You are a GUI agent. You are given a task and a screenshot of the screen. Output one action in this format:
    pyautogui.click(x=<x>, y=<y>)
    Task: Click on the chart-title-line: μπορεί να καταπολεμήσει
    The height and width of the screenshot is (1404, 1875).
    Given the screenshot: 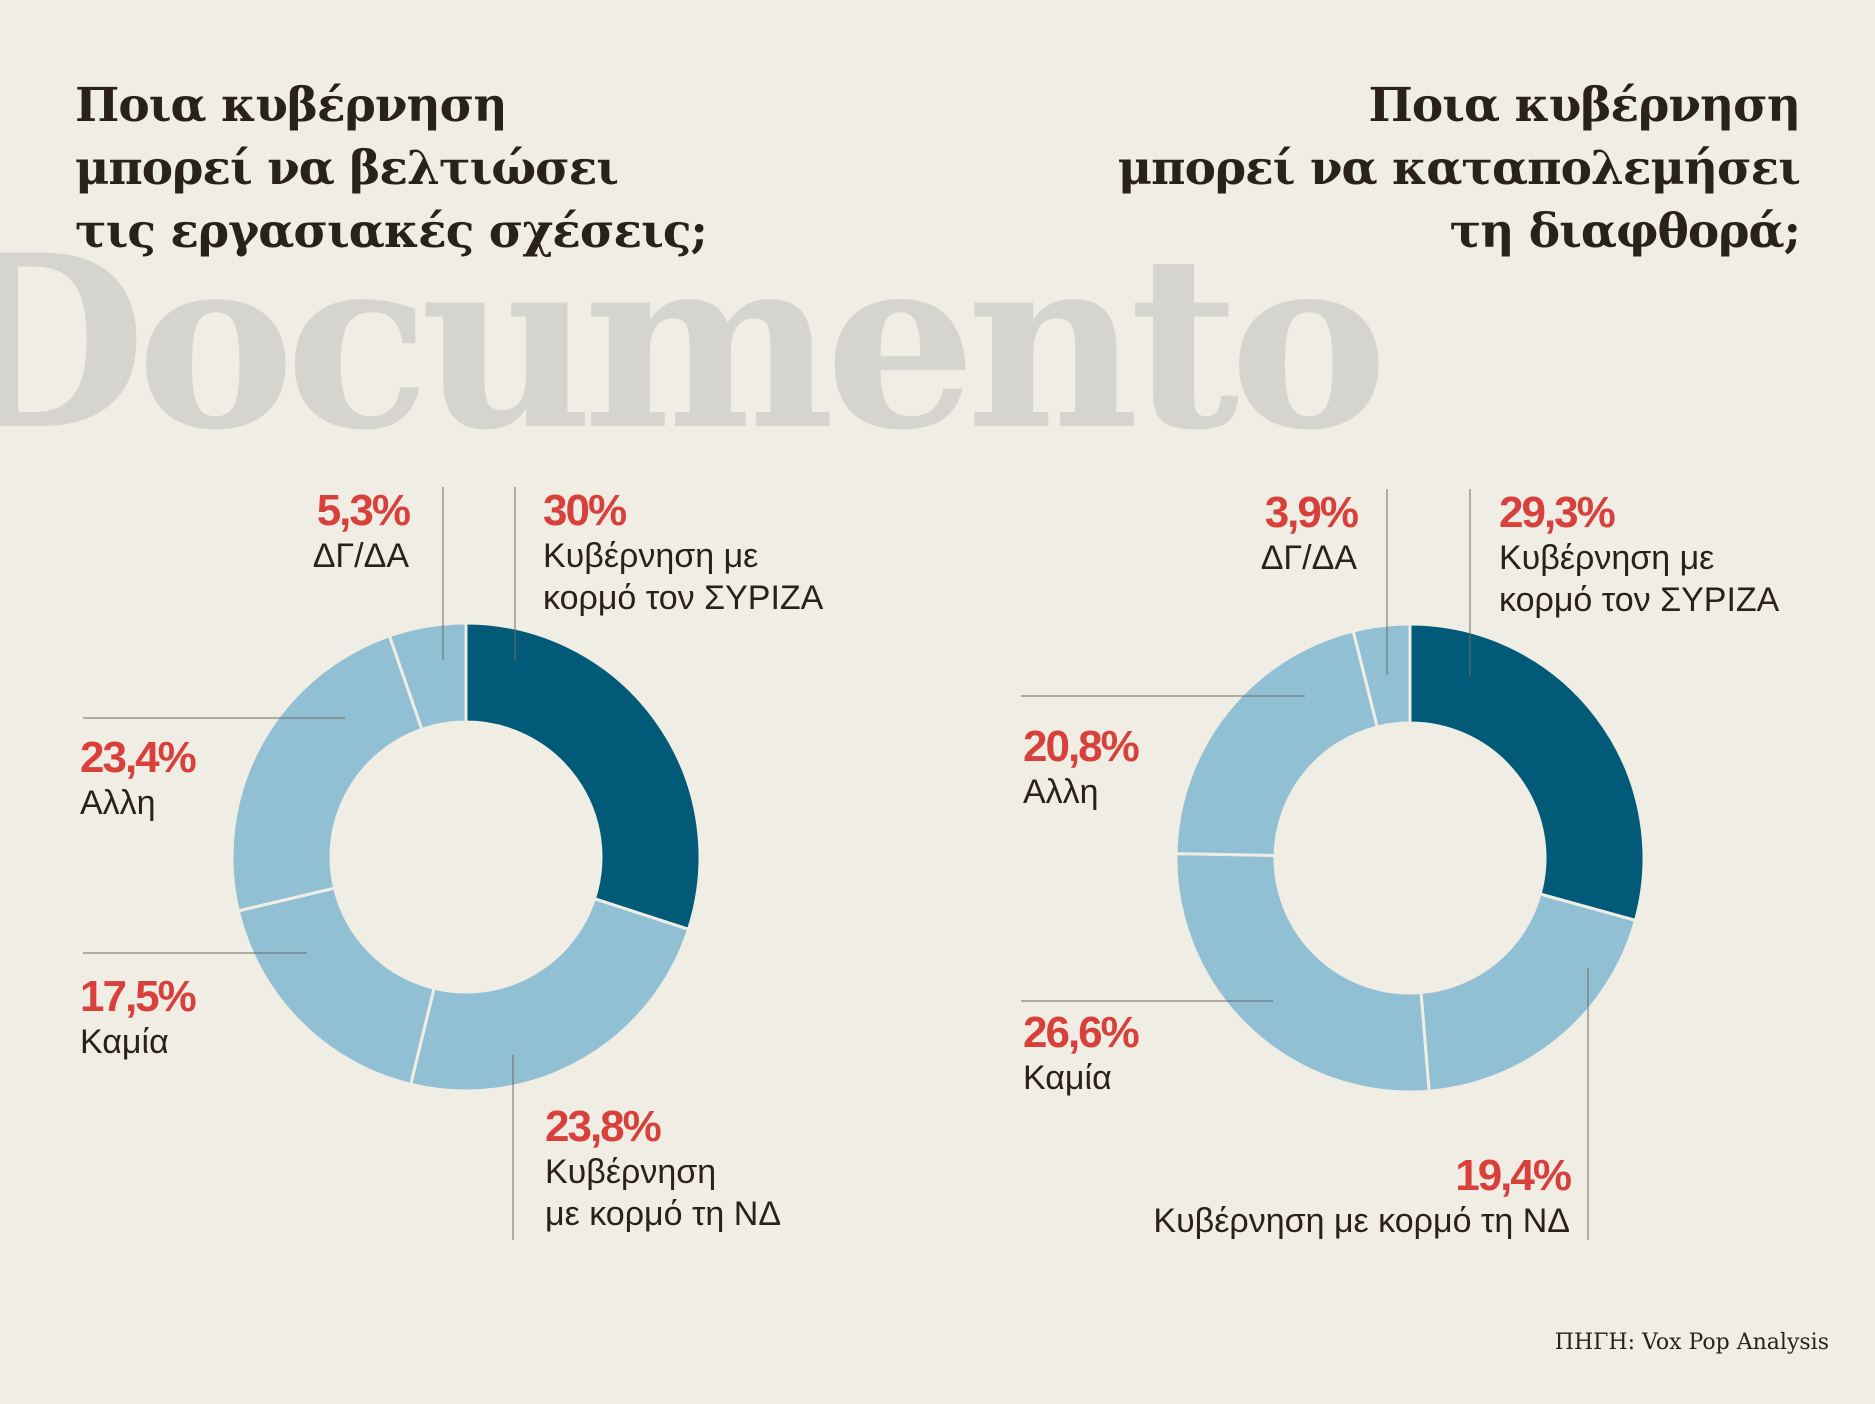 What is the action you would take?
    pyautogui.click(x=1459, y=168)
    